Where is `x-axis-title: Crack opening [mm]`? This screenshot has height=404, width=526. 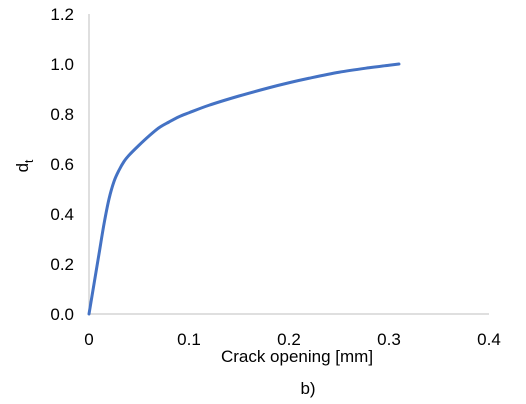
x-axis-title: Crack opening [mm] is located at coordinates (297, 356).